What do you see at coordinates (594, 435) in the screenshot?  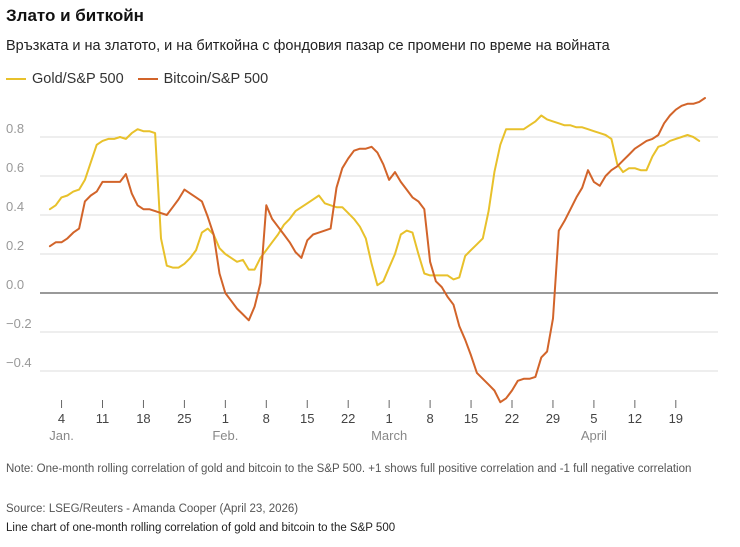 I see `month-label: April` at bounding box center [594, 435].